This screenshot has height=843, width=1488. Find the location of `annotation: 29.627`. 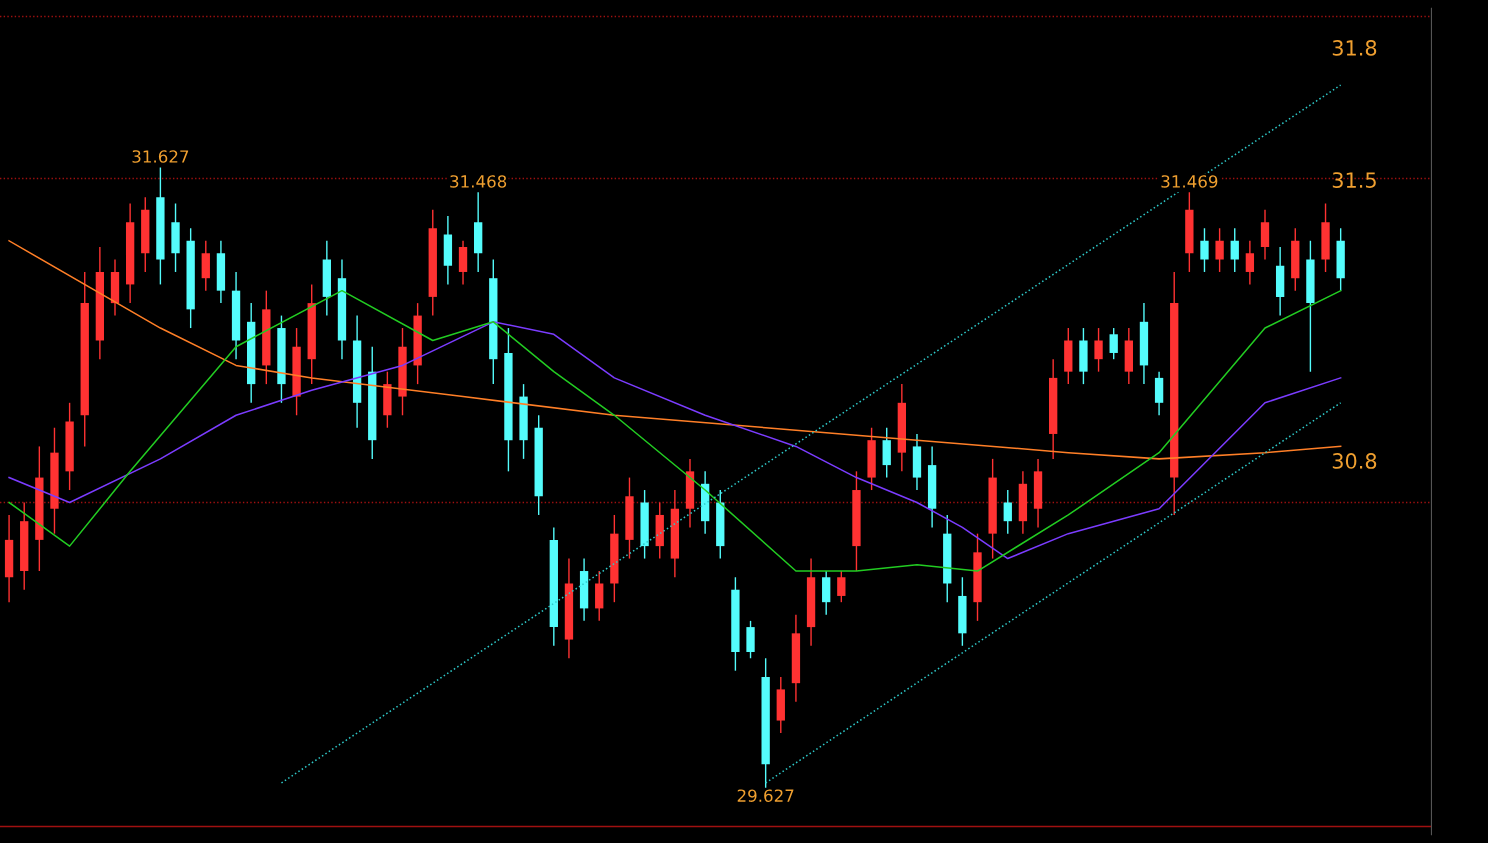

annotation: 29.627 is located at coordinates (765, 795).